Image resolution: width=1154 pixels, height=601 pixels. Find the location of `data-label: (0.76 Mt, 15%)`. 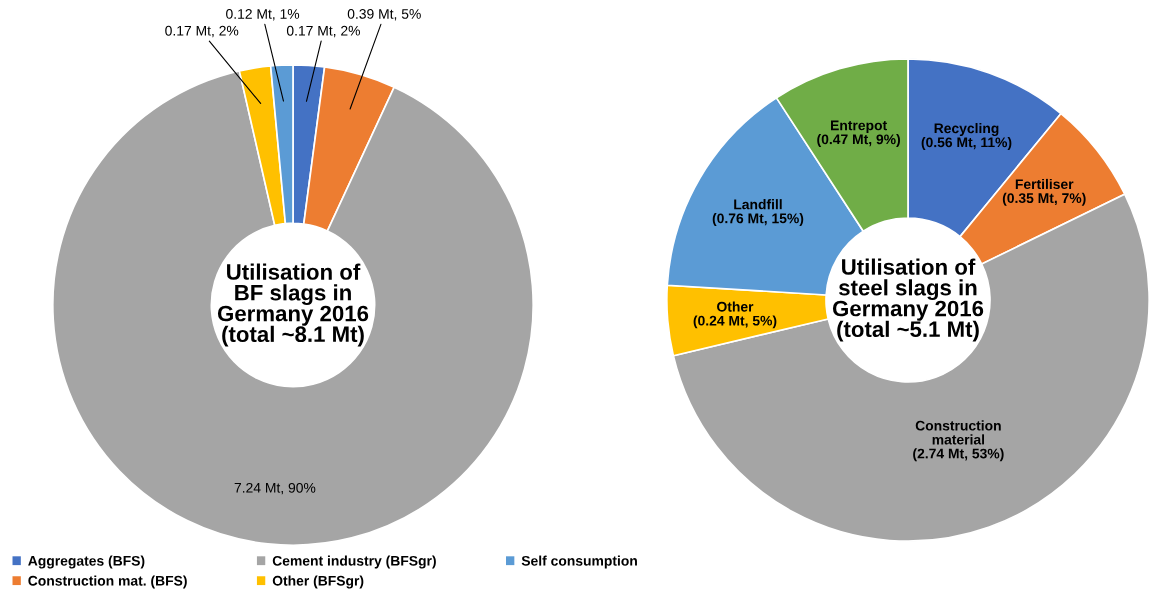

data-label: (0.76 Mt, 15%) is located at coordinates (758, 220).